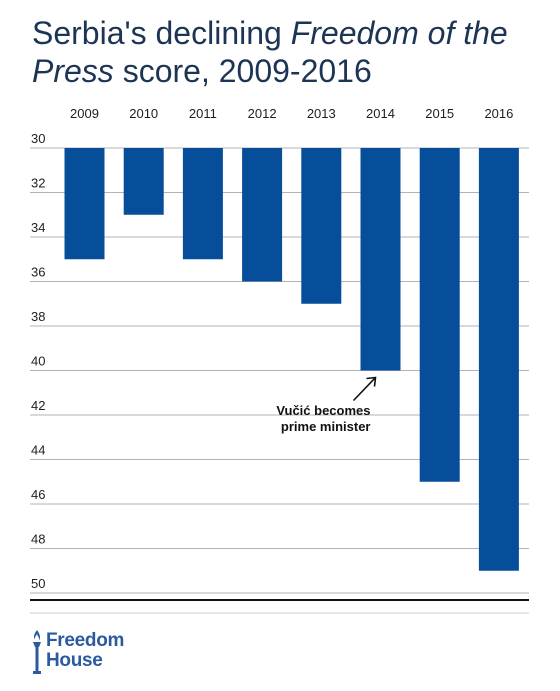 This screenshot has width=560, height=691. I want to click on x-tick-label-2012: 2012, so click(262, 113).